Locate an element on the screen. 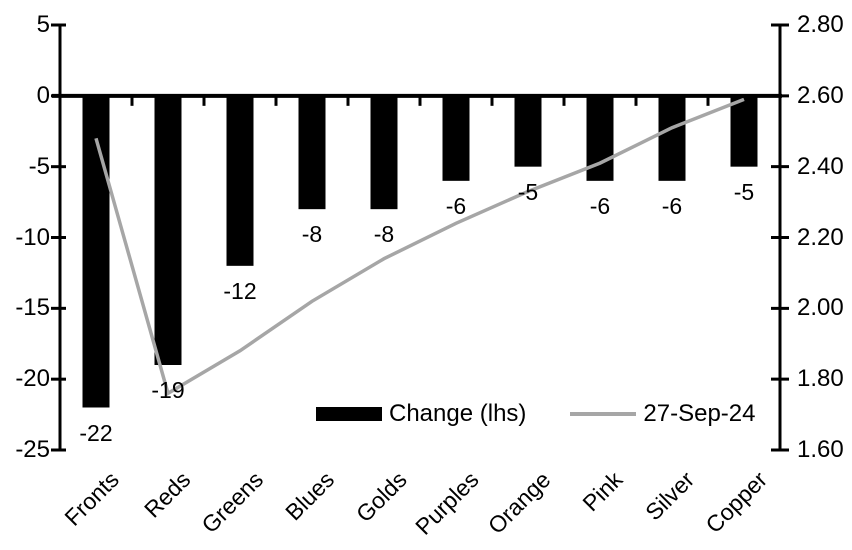 This screenshot has width=852, height=550. right-axis-tick-label: 2.60 is located at coordinates (820, 95).